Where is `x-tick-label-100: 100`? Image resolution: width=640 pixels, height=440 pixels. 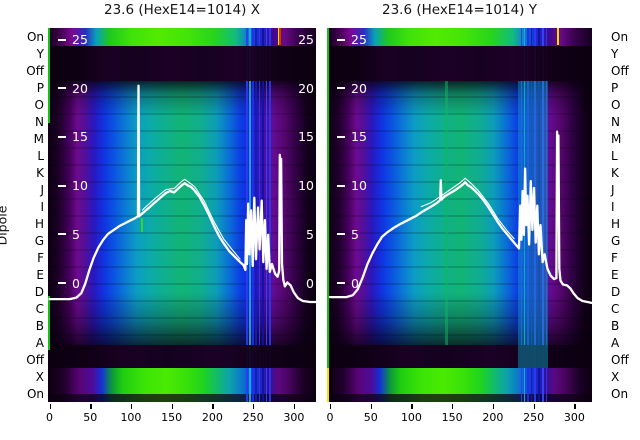 x-tick-label-100: 100 is located at coordinates (131, 417).